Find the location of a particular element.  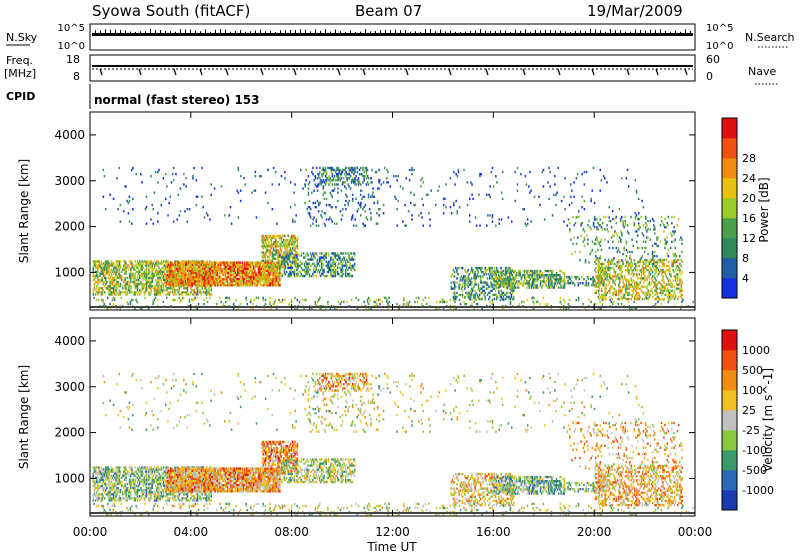

noise-tick-low-left: 10^0 is located at coordinates (71, 46).